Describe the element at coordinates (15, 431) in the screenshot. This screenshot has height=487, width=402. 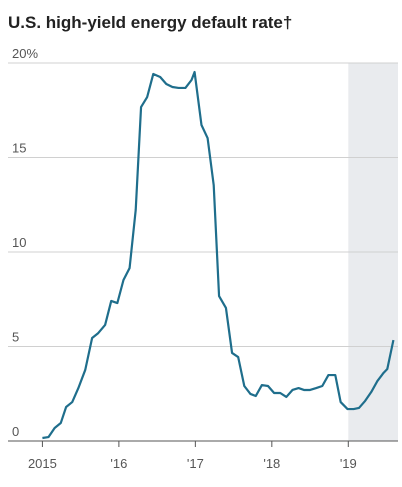
I see `y-tick-label: 0` at that location.